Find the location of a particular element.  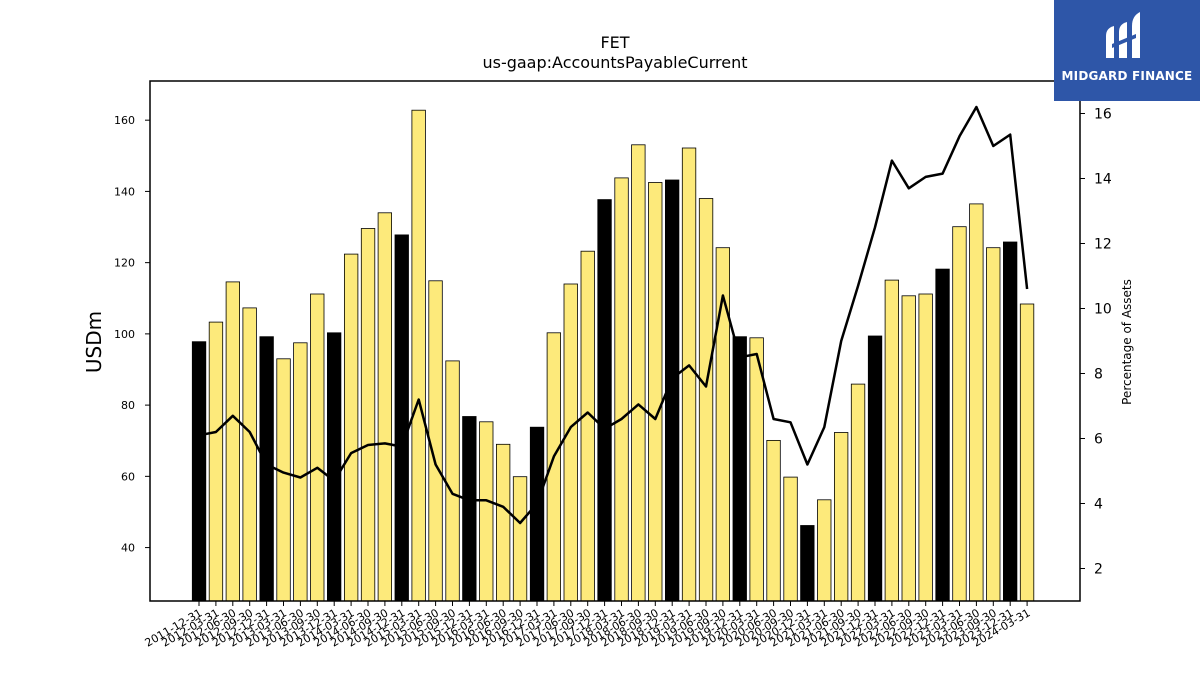

y-tick-label: 60 is located at coordinates (128, 476).